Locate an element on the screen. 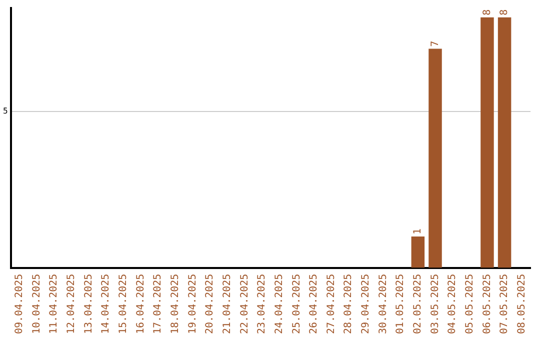 The width and height of the screenshot is (540, 340). x-tick-label: 18.04.2025 is located at coordinates (175, 304).